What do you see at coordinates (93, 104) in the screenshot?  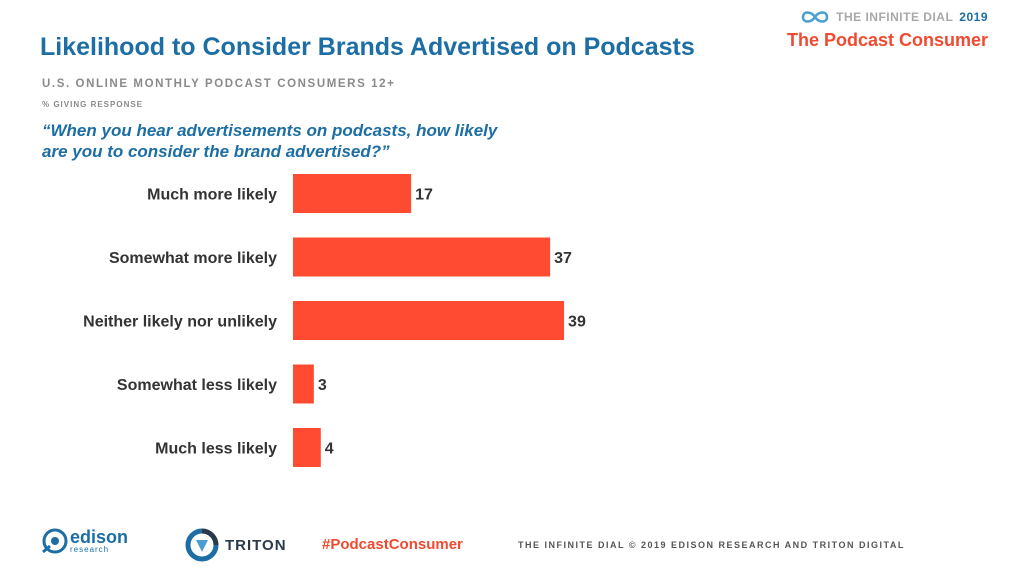 I see `response-note: % GIVING RESPONSE` at bounding box center [93, 104].